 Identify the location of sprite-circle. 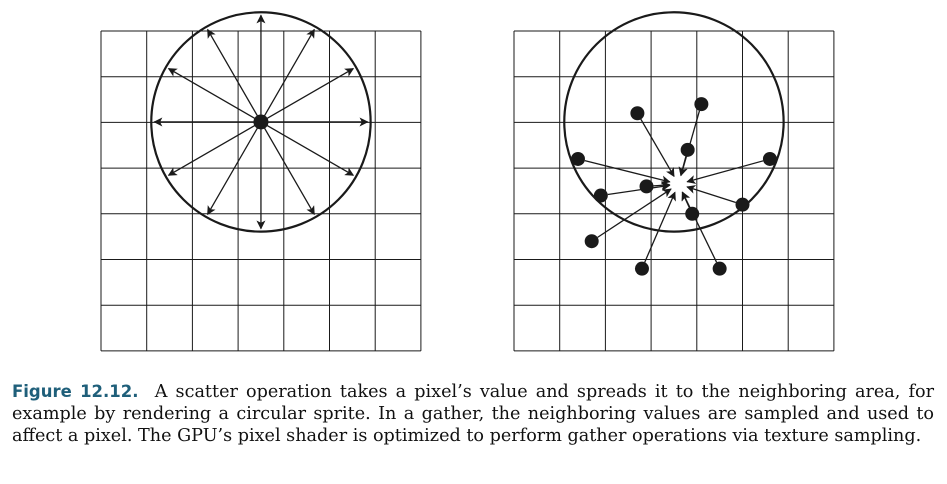
(261, 122).